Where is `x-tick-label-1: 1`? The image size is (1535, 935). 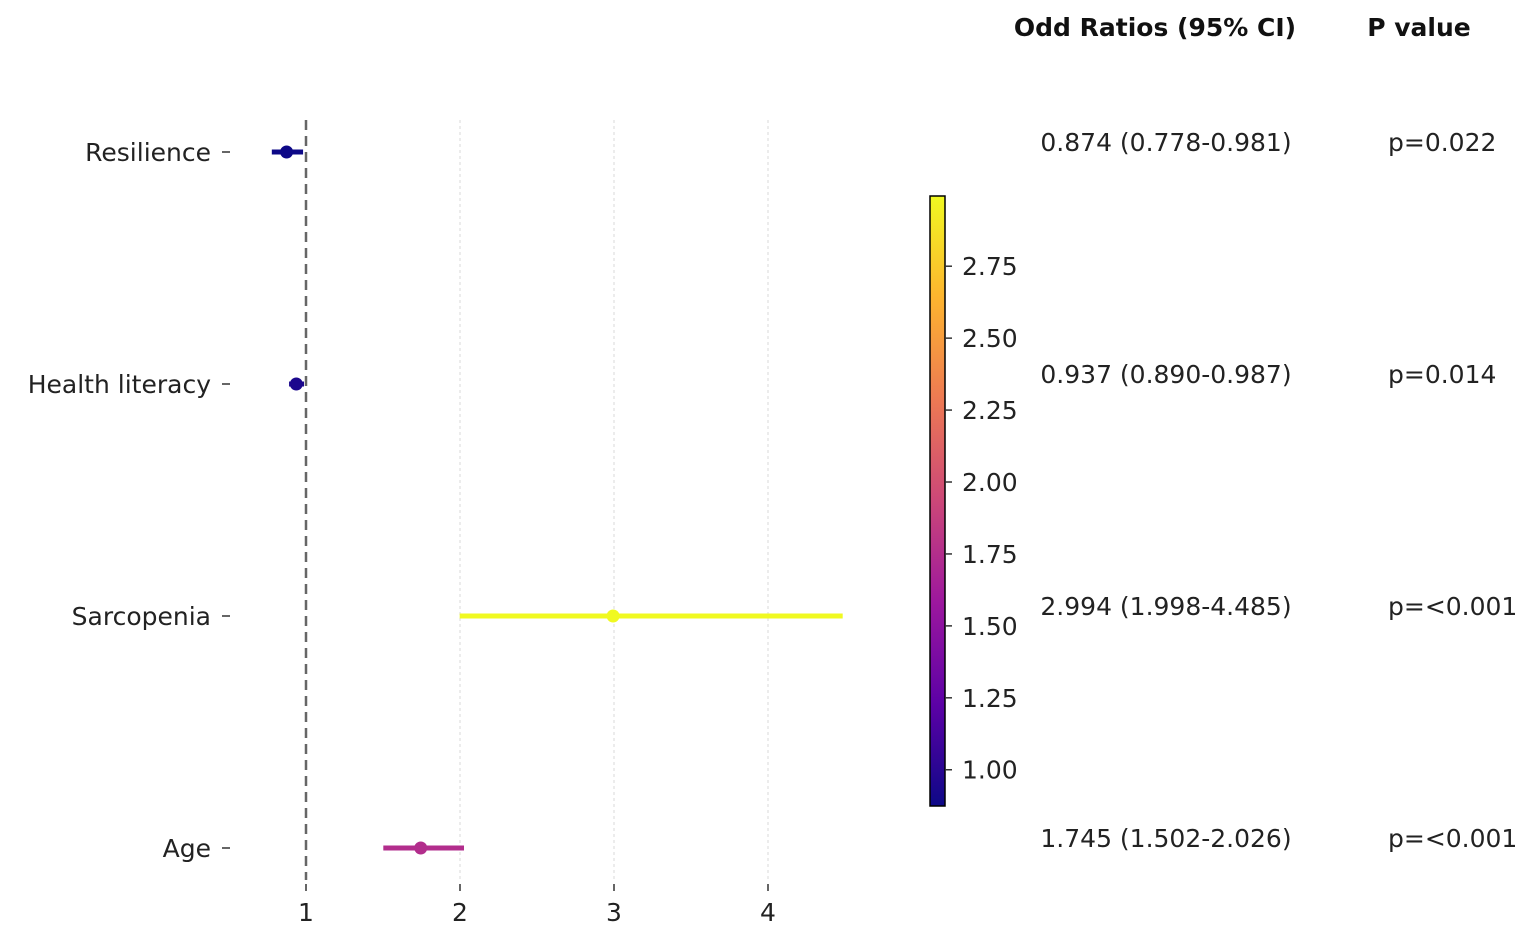 x-tick-label-1: 1 is located at coordinates (306, 912).